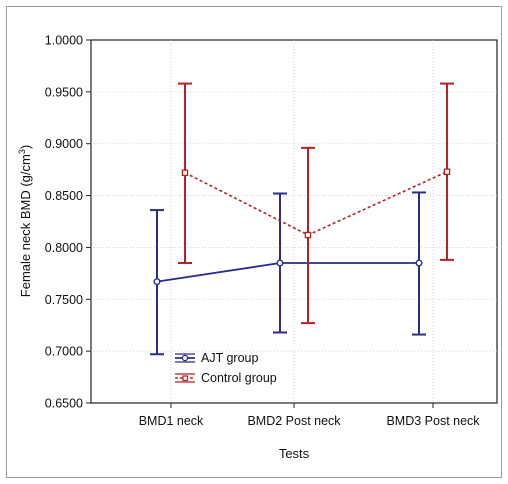  What do you see at coordinates (64, 41) in the screenshot?
I see `y-tick-label: 1.0000` at bounding box center [64, 41].